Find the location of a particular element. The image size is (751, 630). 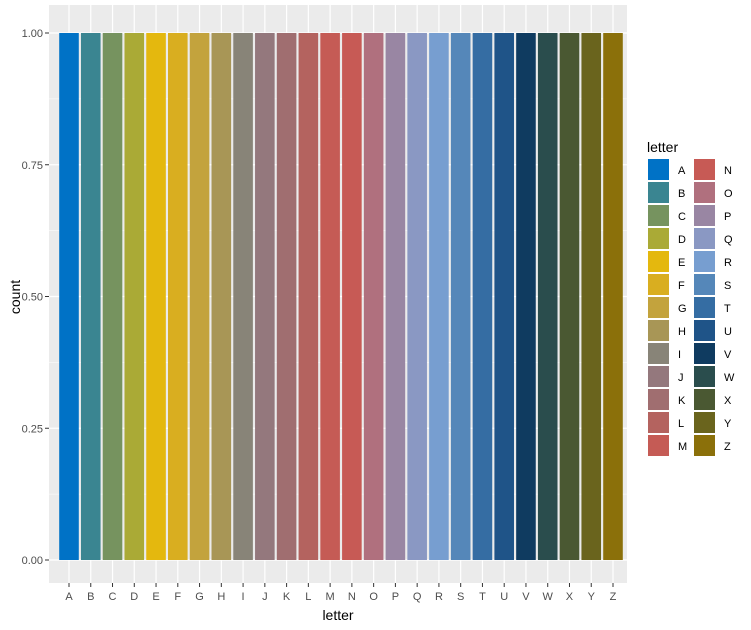

x-tick-label: B is located at coordinates (90, 597).